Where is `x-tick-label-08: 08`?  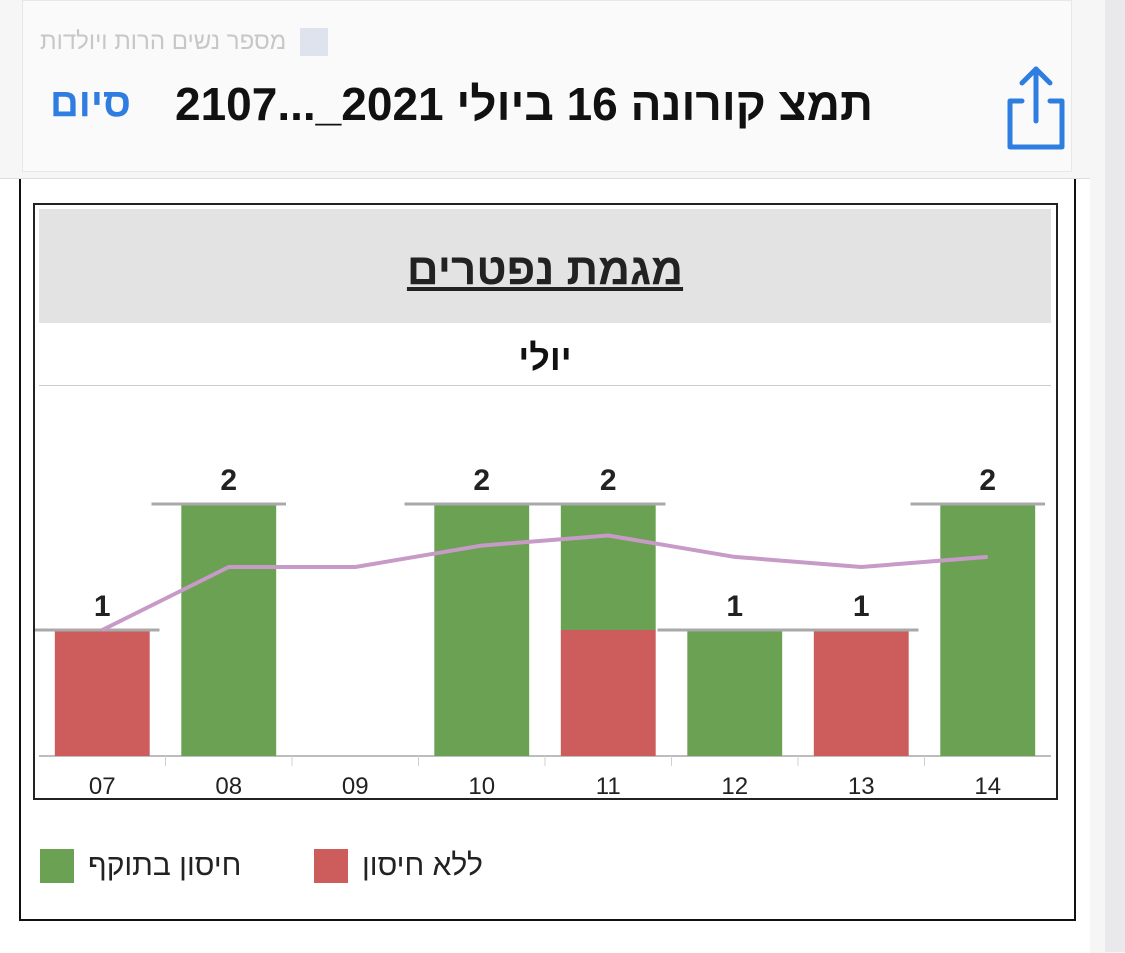 x-tick-label-08: 08 is located at coordinates (228, 785).